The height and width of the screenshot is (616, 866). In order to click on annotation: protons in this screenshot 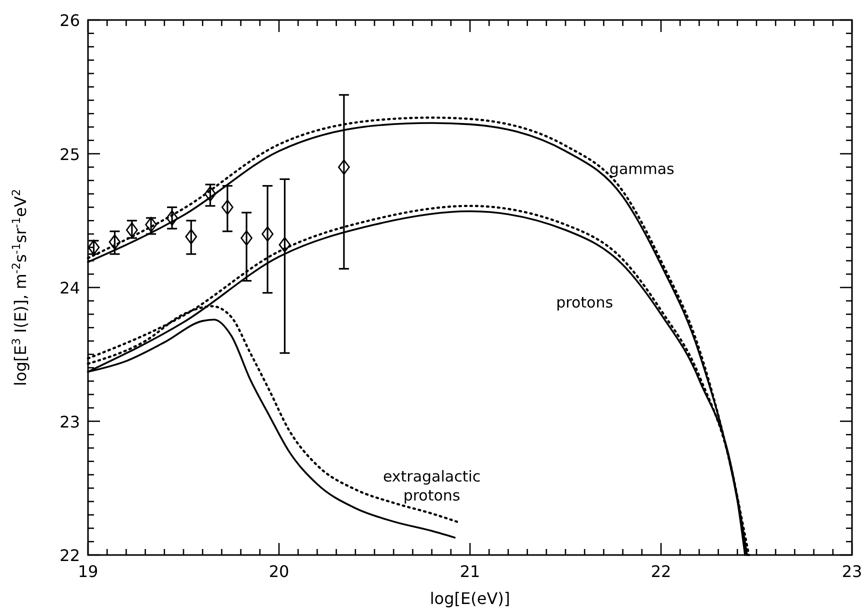, I will do `click(585, 303)`.